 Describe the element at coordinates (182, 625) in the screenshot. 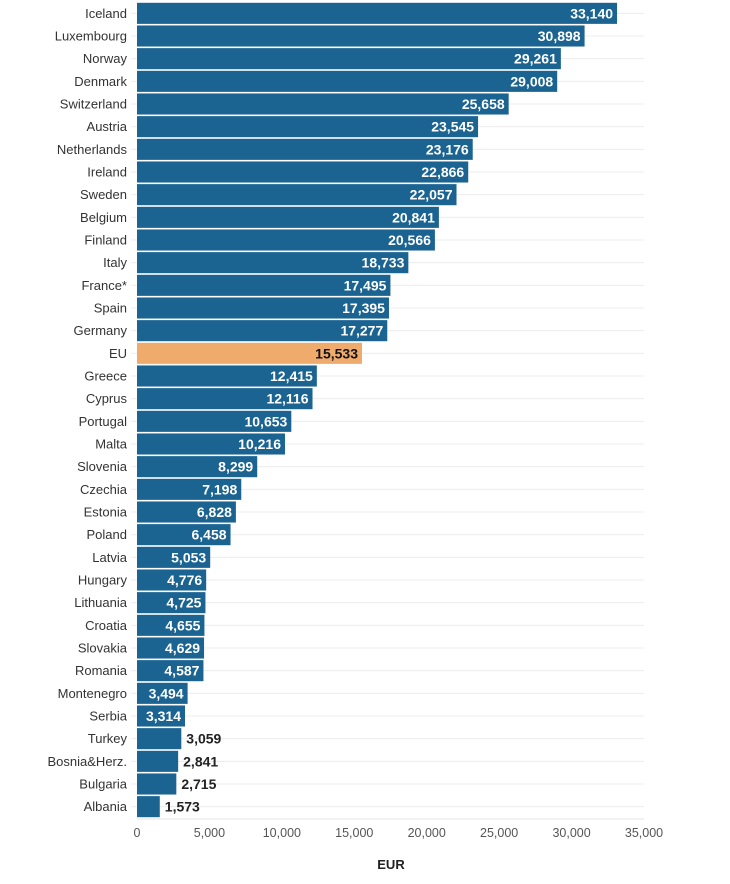

I see `value-label: 4,655` at that location.